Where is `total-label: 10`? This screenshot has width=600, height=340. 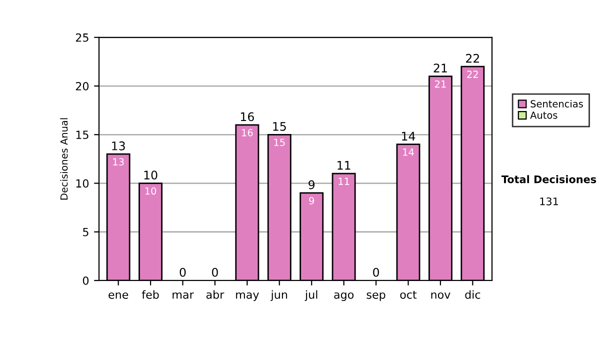 total-label: 10 is located at coordinates (151, 175).